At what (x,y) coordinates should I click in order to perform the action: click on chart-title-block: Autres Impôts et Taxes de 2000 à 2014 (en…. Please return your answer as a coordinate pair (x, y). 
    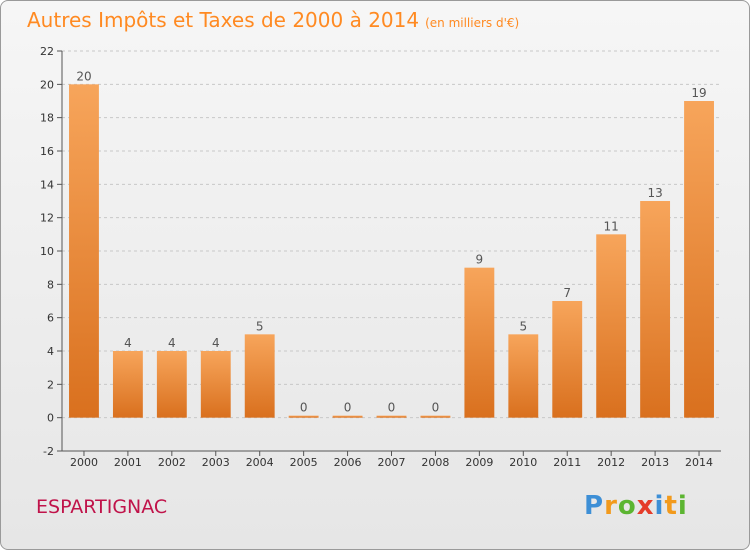
    Looking at the image, I should click on (273, 20).